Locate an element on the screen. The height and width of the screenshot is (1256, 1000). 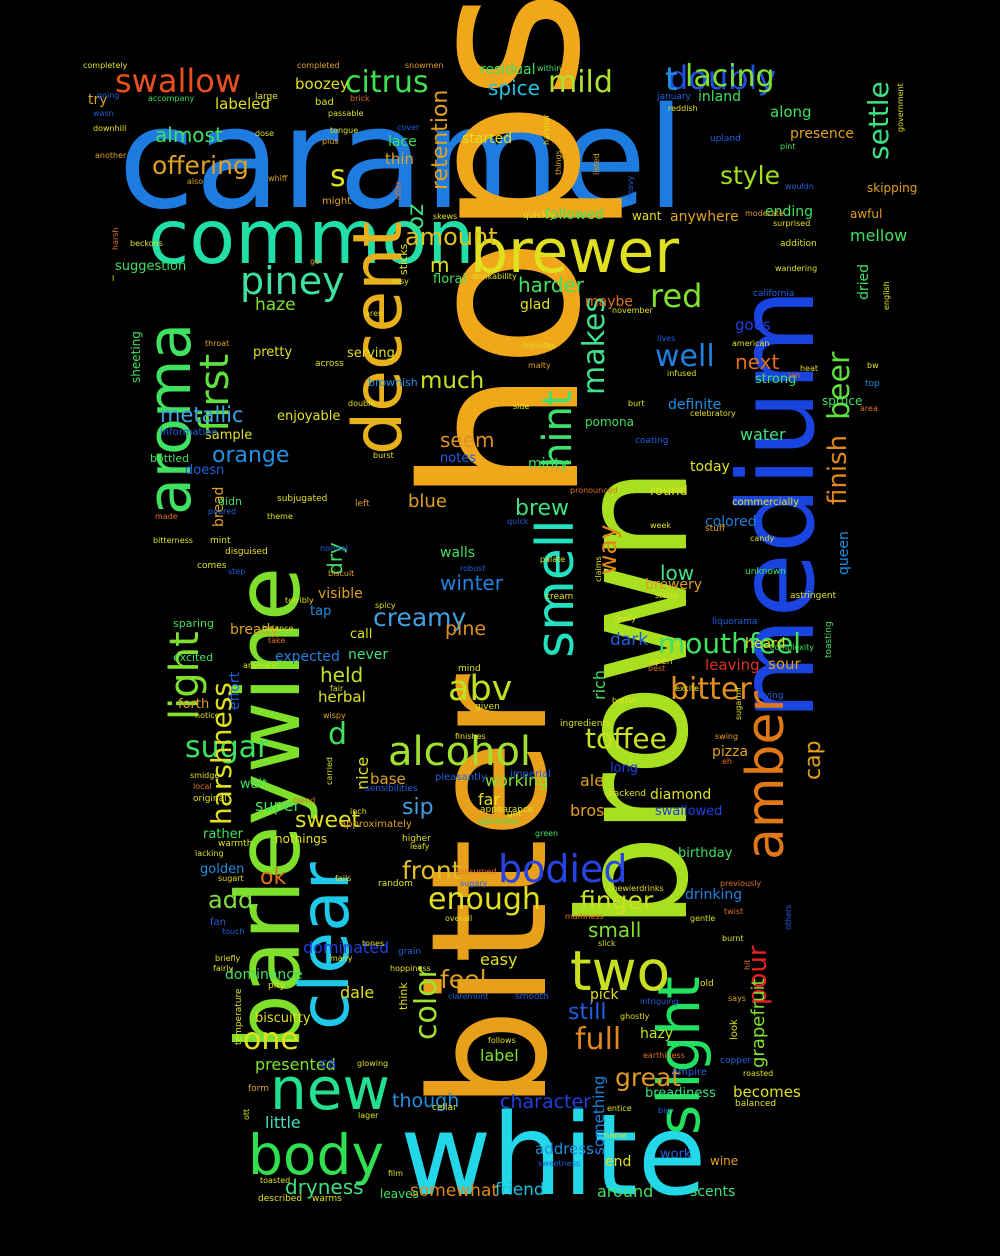
word-given: given is located at coordinates (487, 707).